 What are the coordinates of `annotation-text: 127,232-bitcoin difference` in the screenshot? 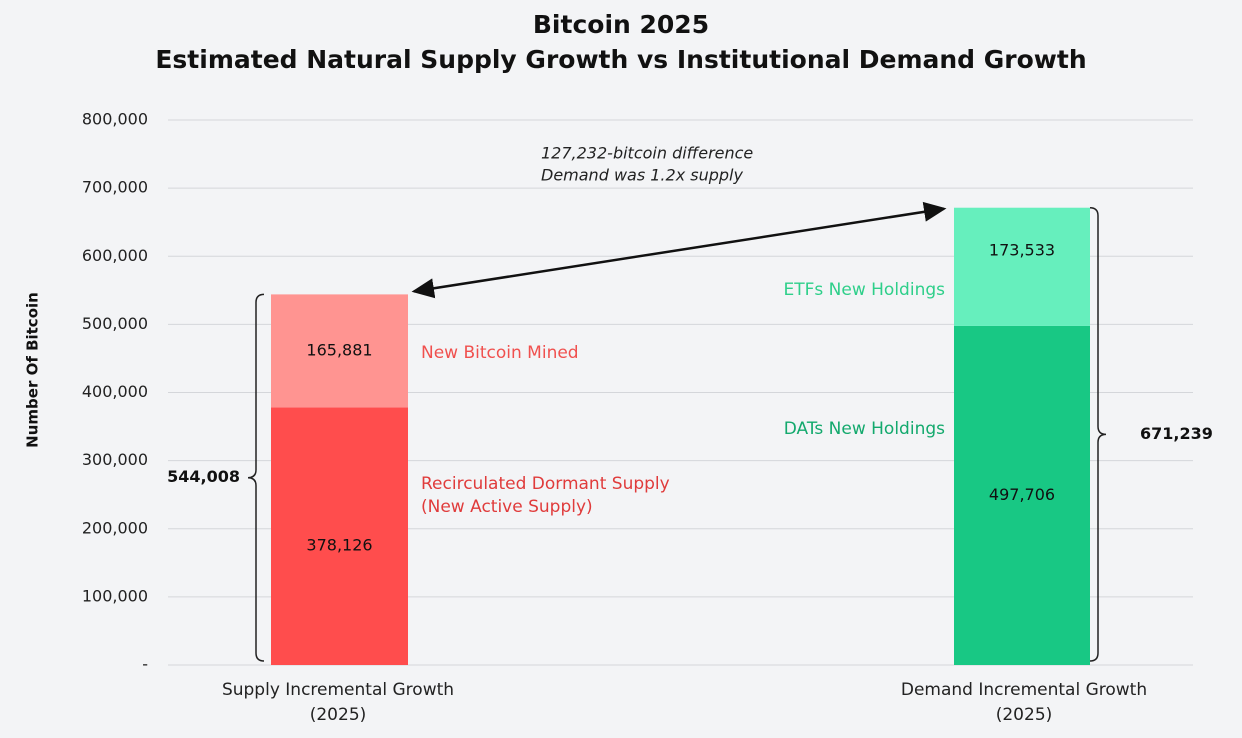 It's located at (647, 153).